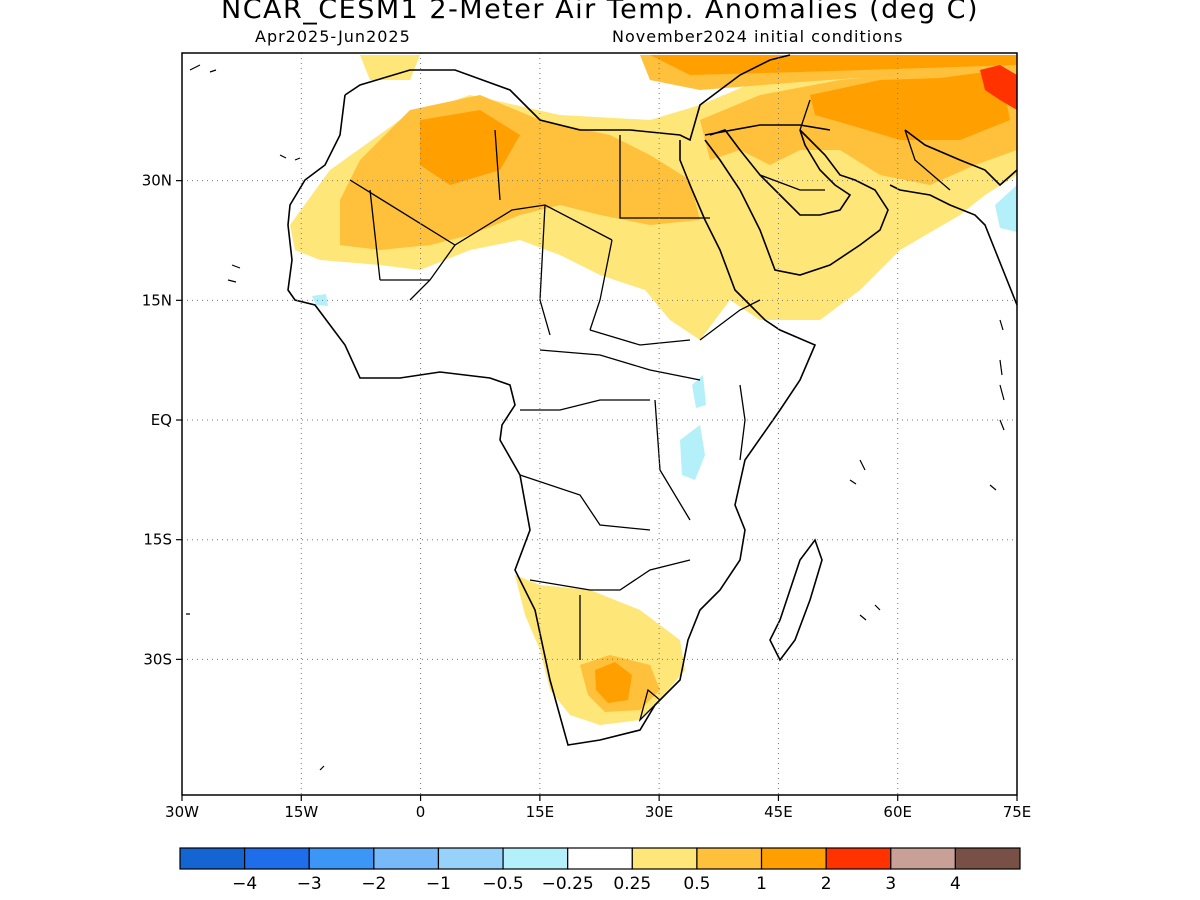  I want to click on colorbar-label: −1, so click(438, 884).